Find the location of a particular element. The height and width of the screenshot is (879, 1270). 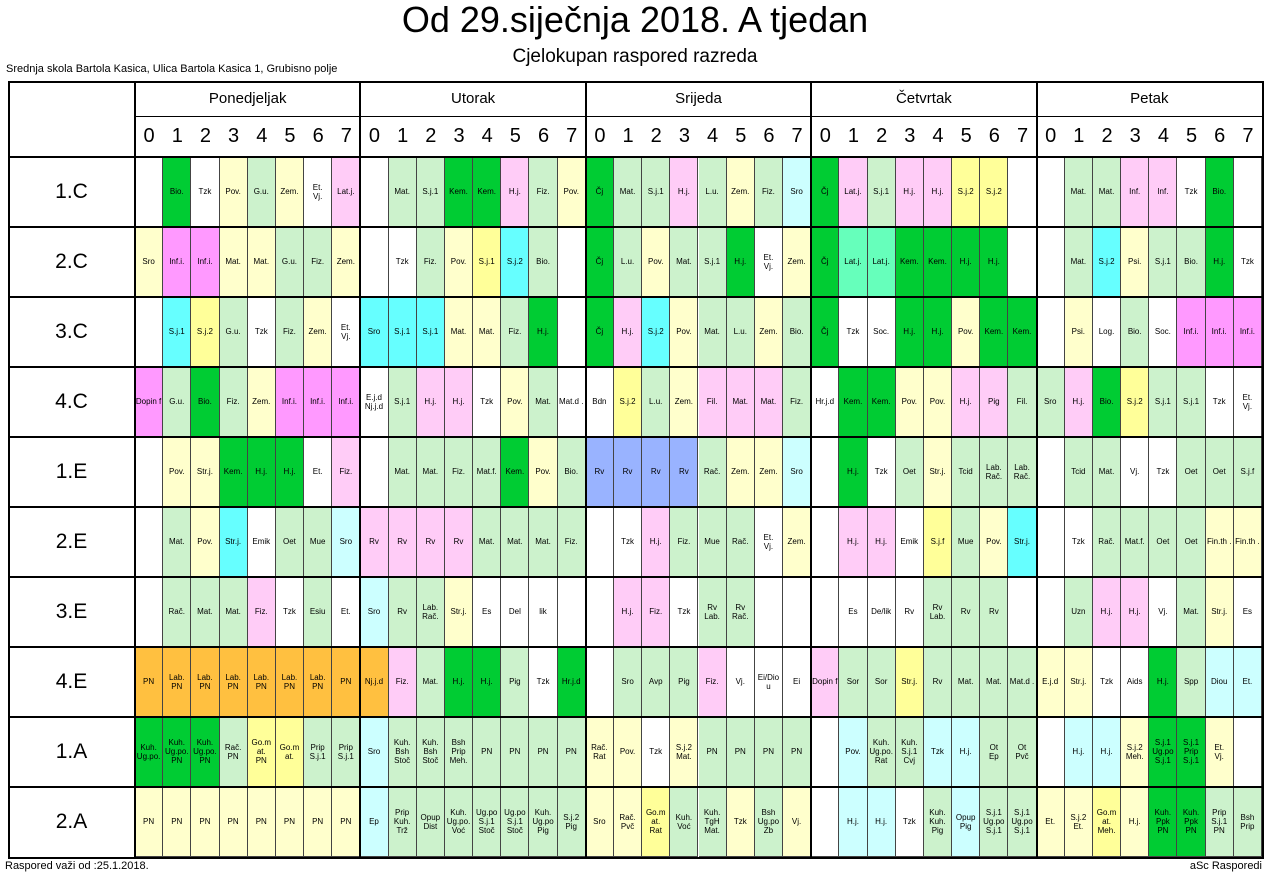

lesson-subject: Meh. is located at coordinates (1106, 830).